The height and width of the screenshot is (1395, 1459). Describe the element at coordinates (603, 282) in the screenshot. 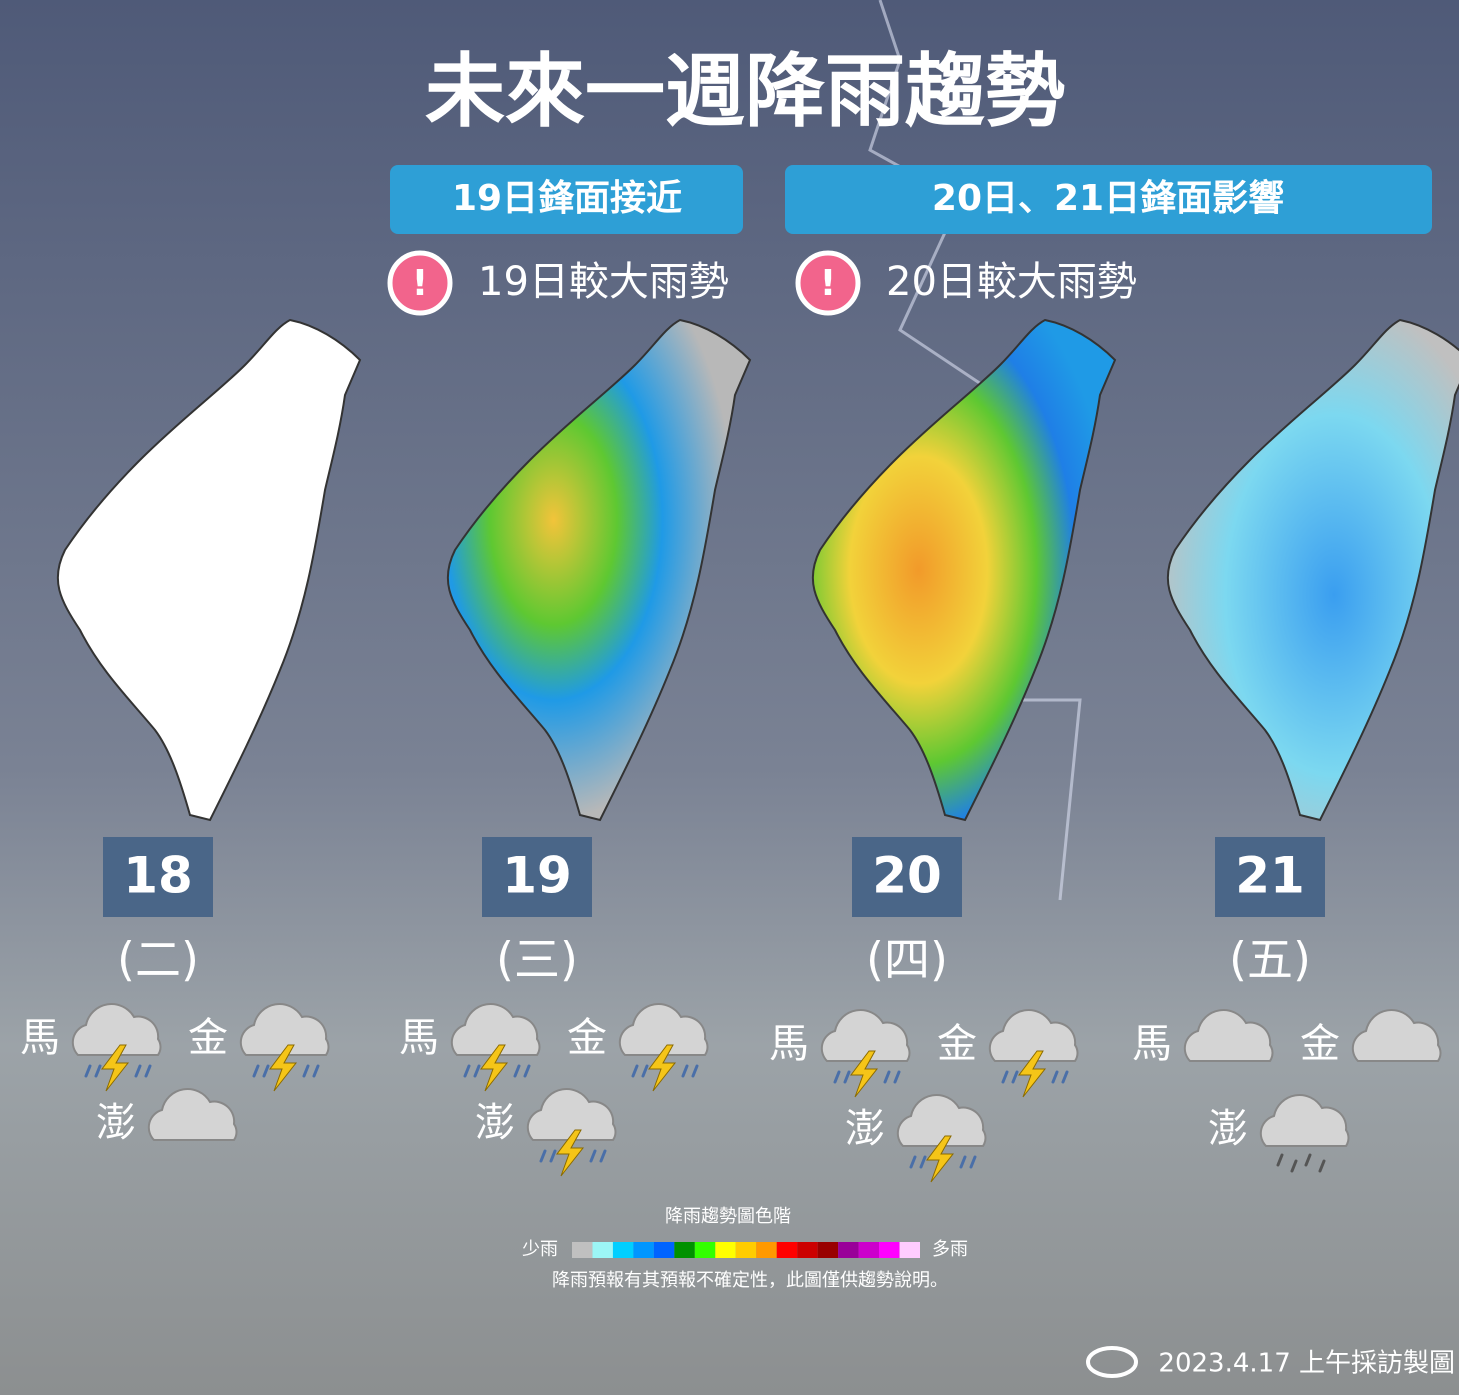

I see `alert-text: 19日較大雨勢` at that location.